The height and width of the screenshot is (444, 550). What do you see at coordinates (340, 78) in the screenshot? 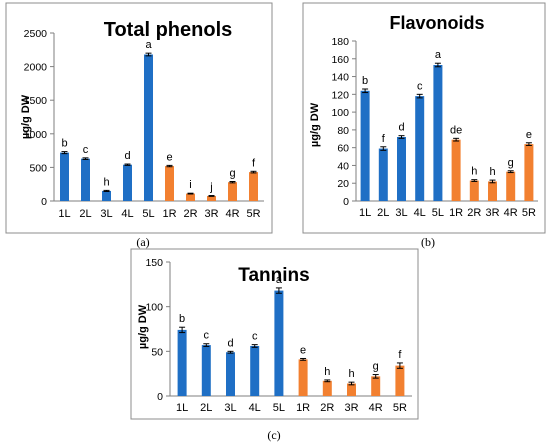
I see `y-tick-label: 140` at bounding box center [340, 78].